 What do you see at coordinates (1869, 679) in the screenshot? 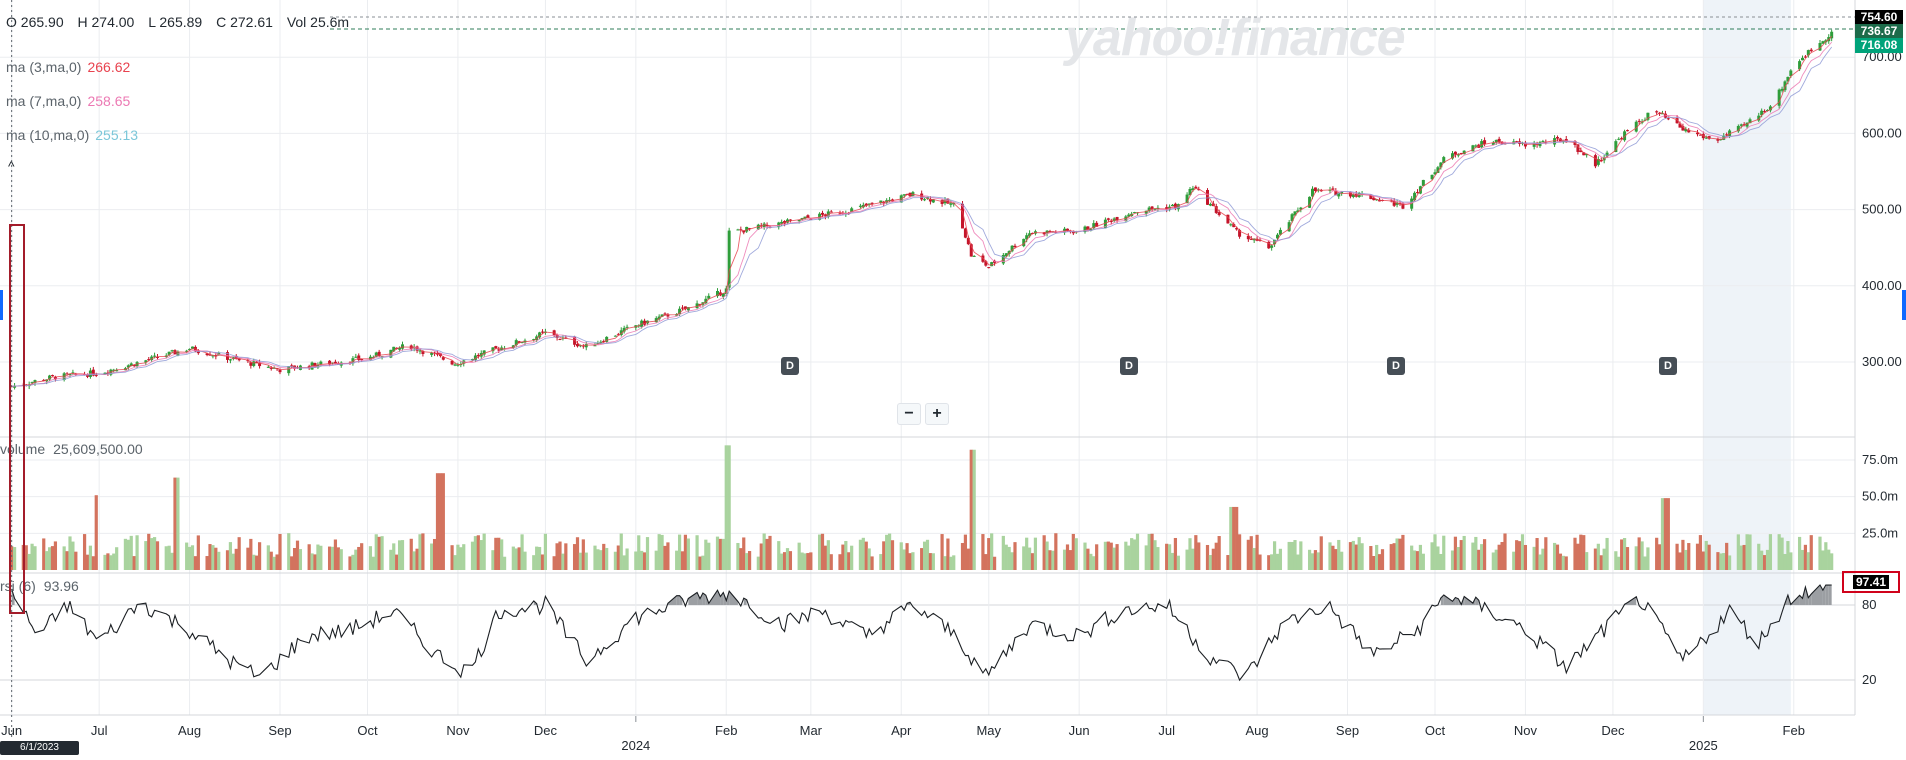
I see `rsi-axis-label: 20` at bounding box center [1869, 679].